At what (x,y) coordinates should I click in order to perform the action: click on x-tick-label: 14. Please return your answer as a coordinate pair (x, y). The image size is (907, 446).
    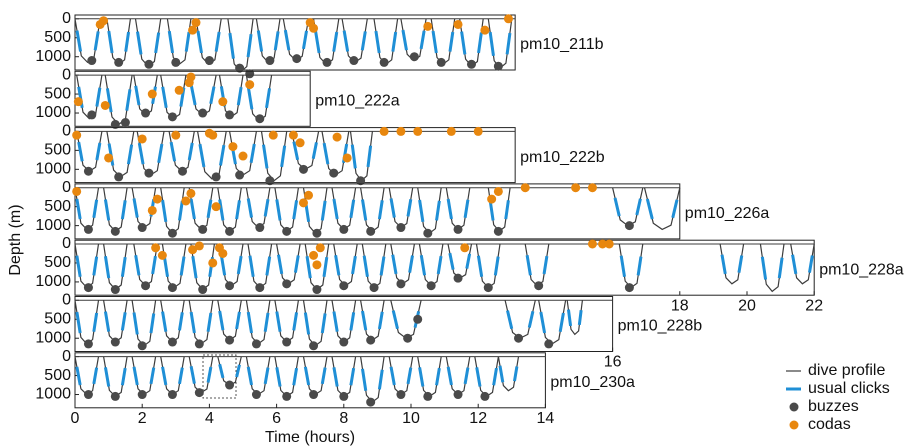
    Looking at the image, I should click on (546, 418).